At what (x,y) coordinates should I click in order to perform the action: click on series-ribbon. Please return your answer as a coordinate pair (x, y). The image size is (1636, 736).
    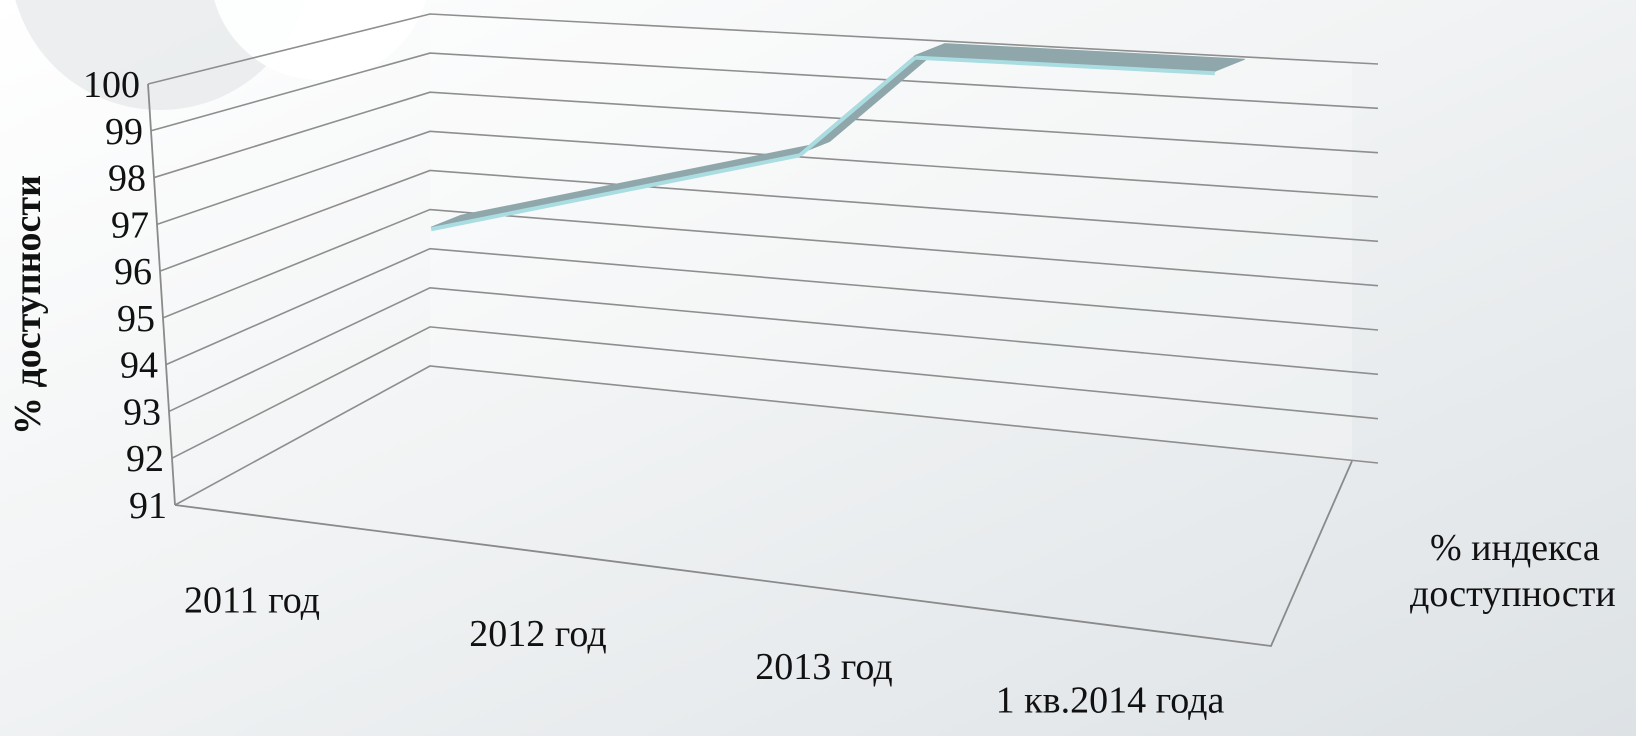
    Looking at the image, I should click on (837, 137).